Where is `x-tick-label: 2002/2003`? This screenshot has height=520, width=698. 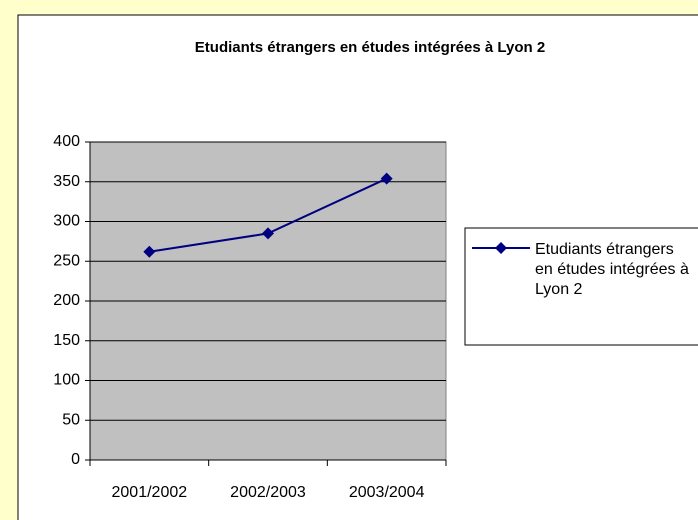 x-tick-label: 2002/2003 is located at coordinates (268, 492).